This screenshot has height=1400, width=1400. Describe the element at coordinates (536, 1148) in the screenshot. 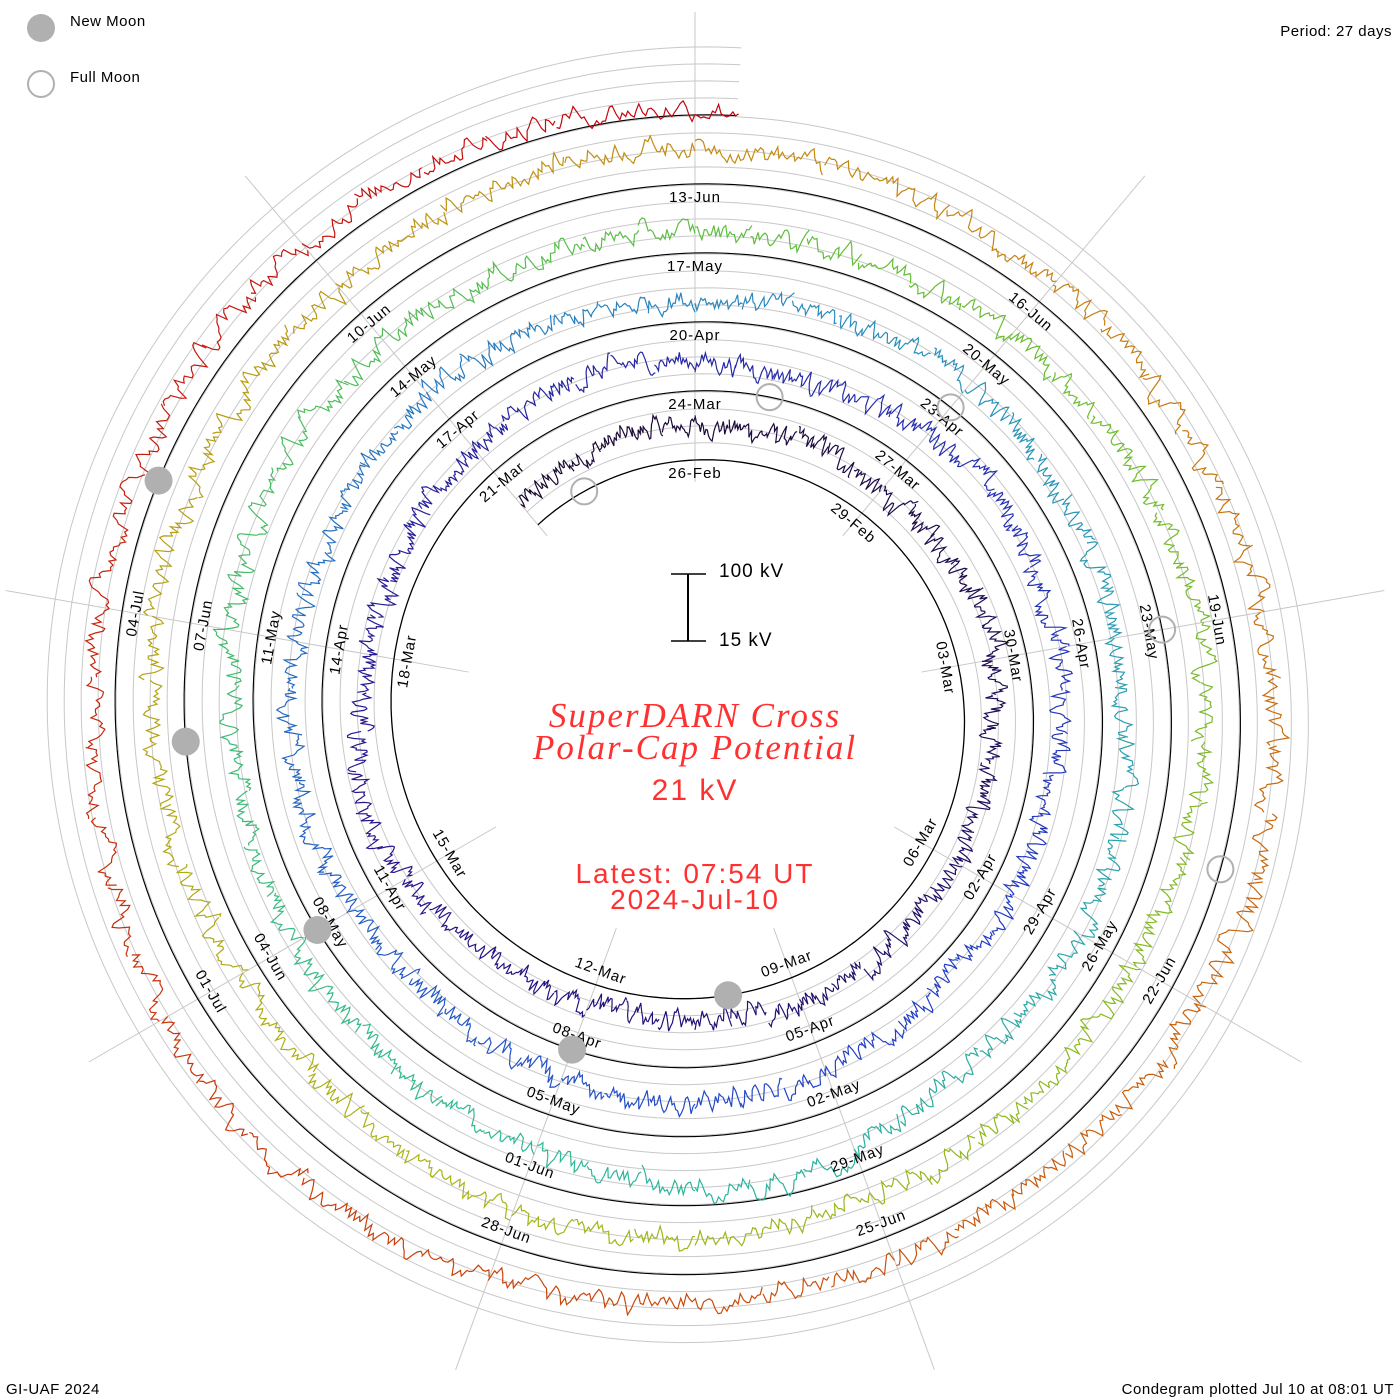

I see `radial-spoke` at that location.